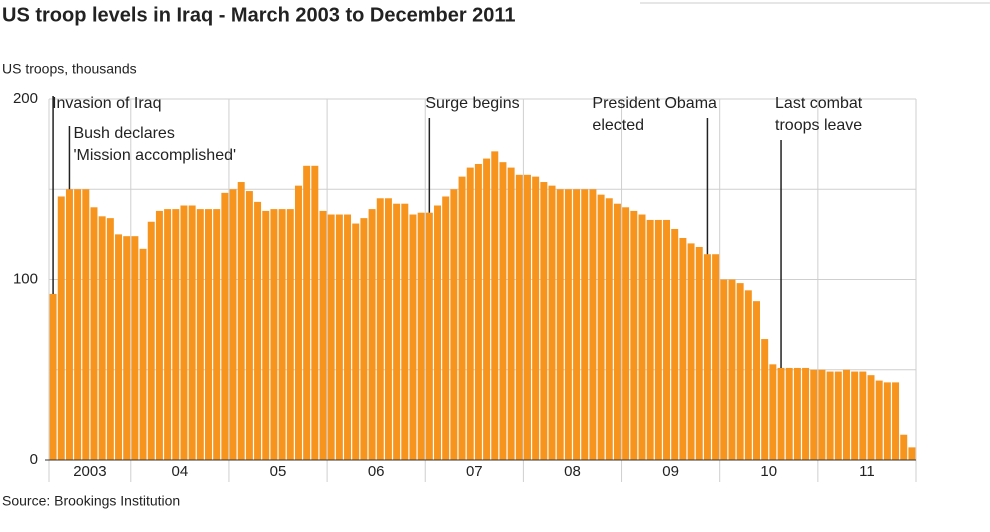 Image resolution: width=990 pixels, height=532 pixels. I want to click on x-tick-label: 06, so click(376, 471).